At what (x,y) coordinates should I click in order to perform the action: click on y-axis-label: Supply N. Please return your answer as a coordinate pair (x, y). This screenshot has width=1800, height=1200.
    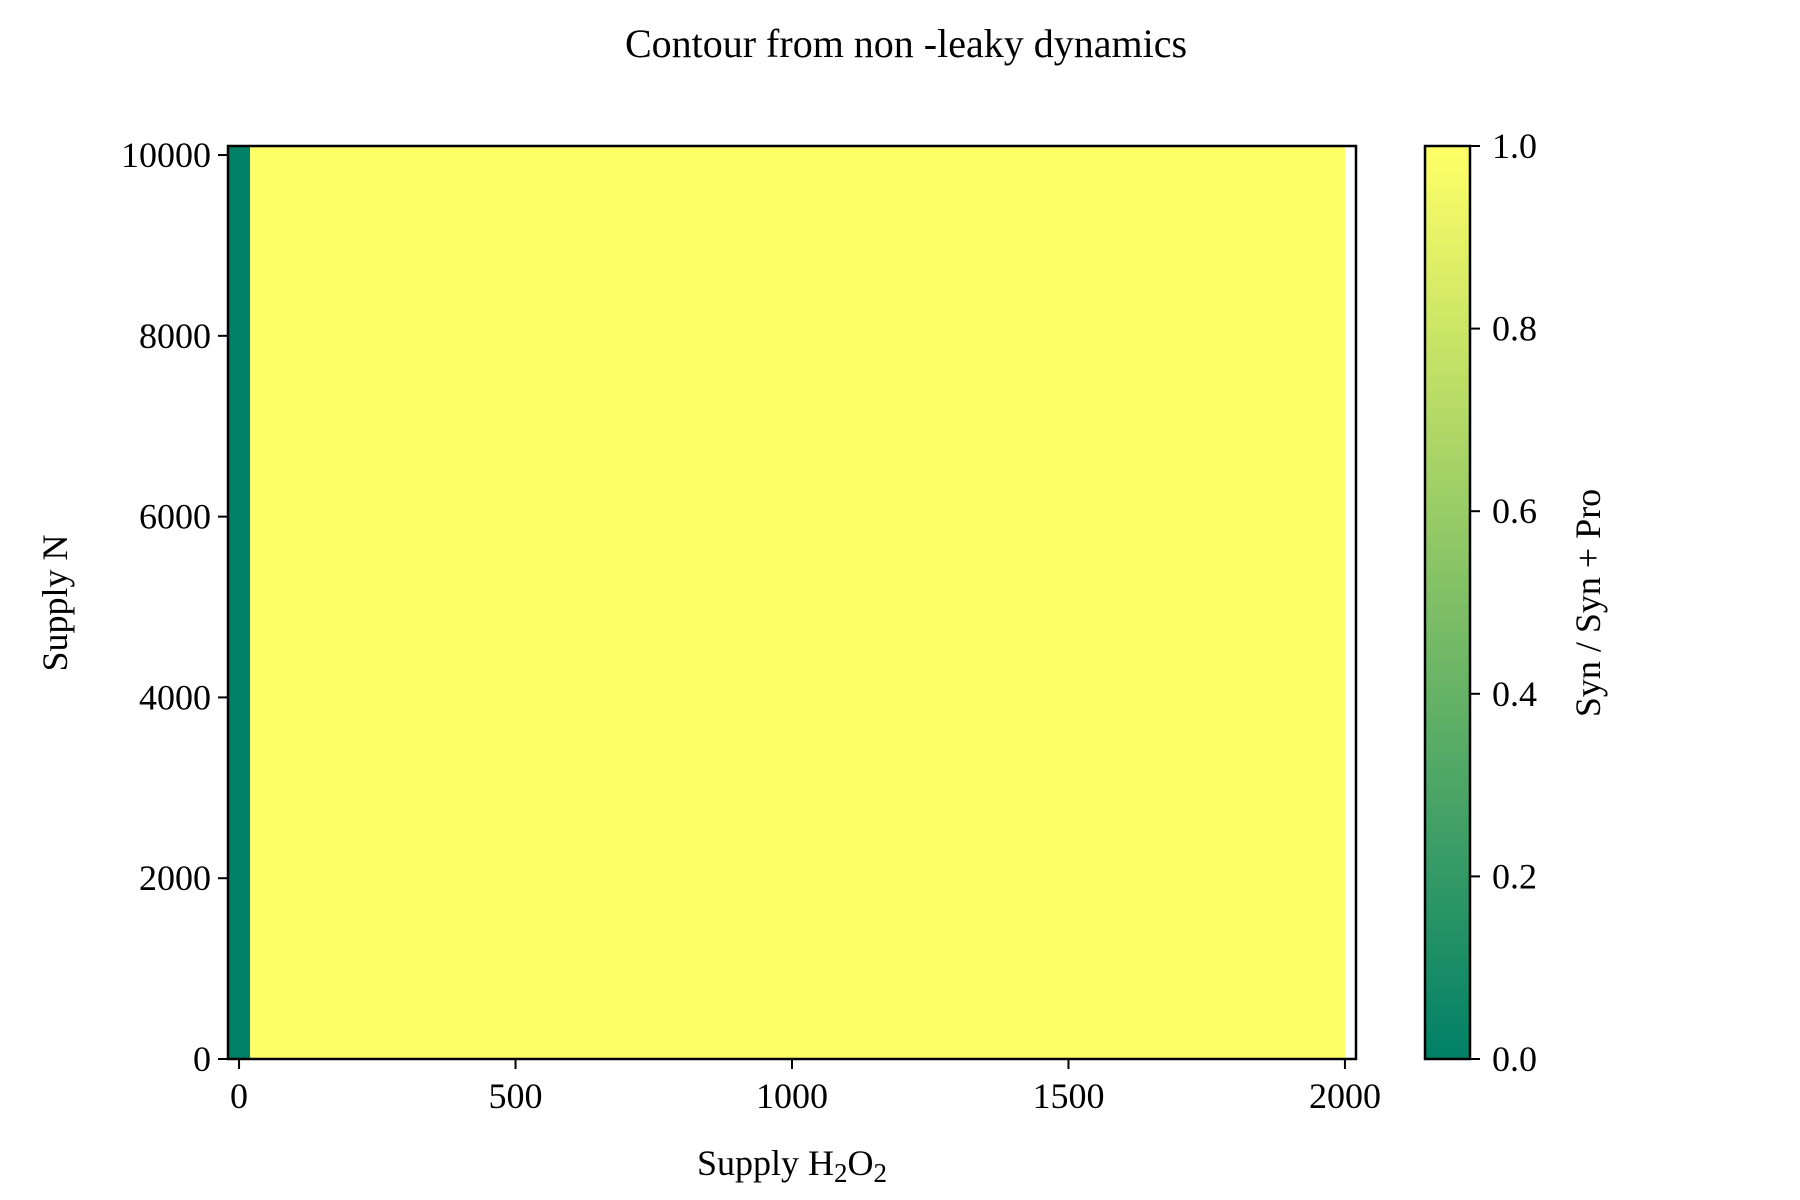
    Looking at the image, I should click on (55, 602).